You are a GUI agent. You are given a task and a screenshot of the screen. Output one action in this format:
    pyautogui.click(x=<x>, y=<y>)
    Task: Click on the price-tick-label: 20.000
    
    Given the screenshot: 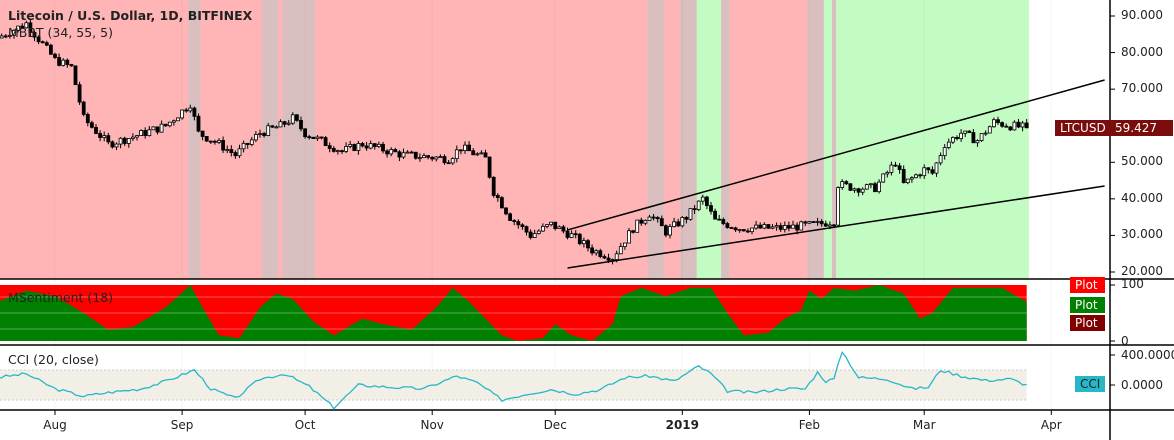 What is the action you would take?
    pyautogui.click(x=1142, y=270)
    